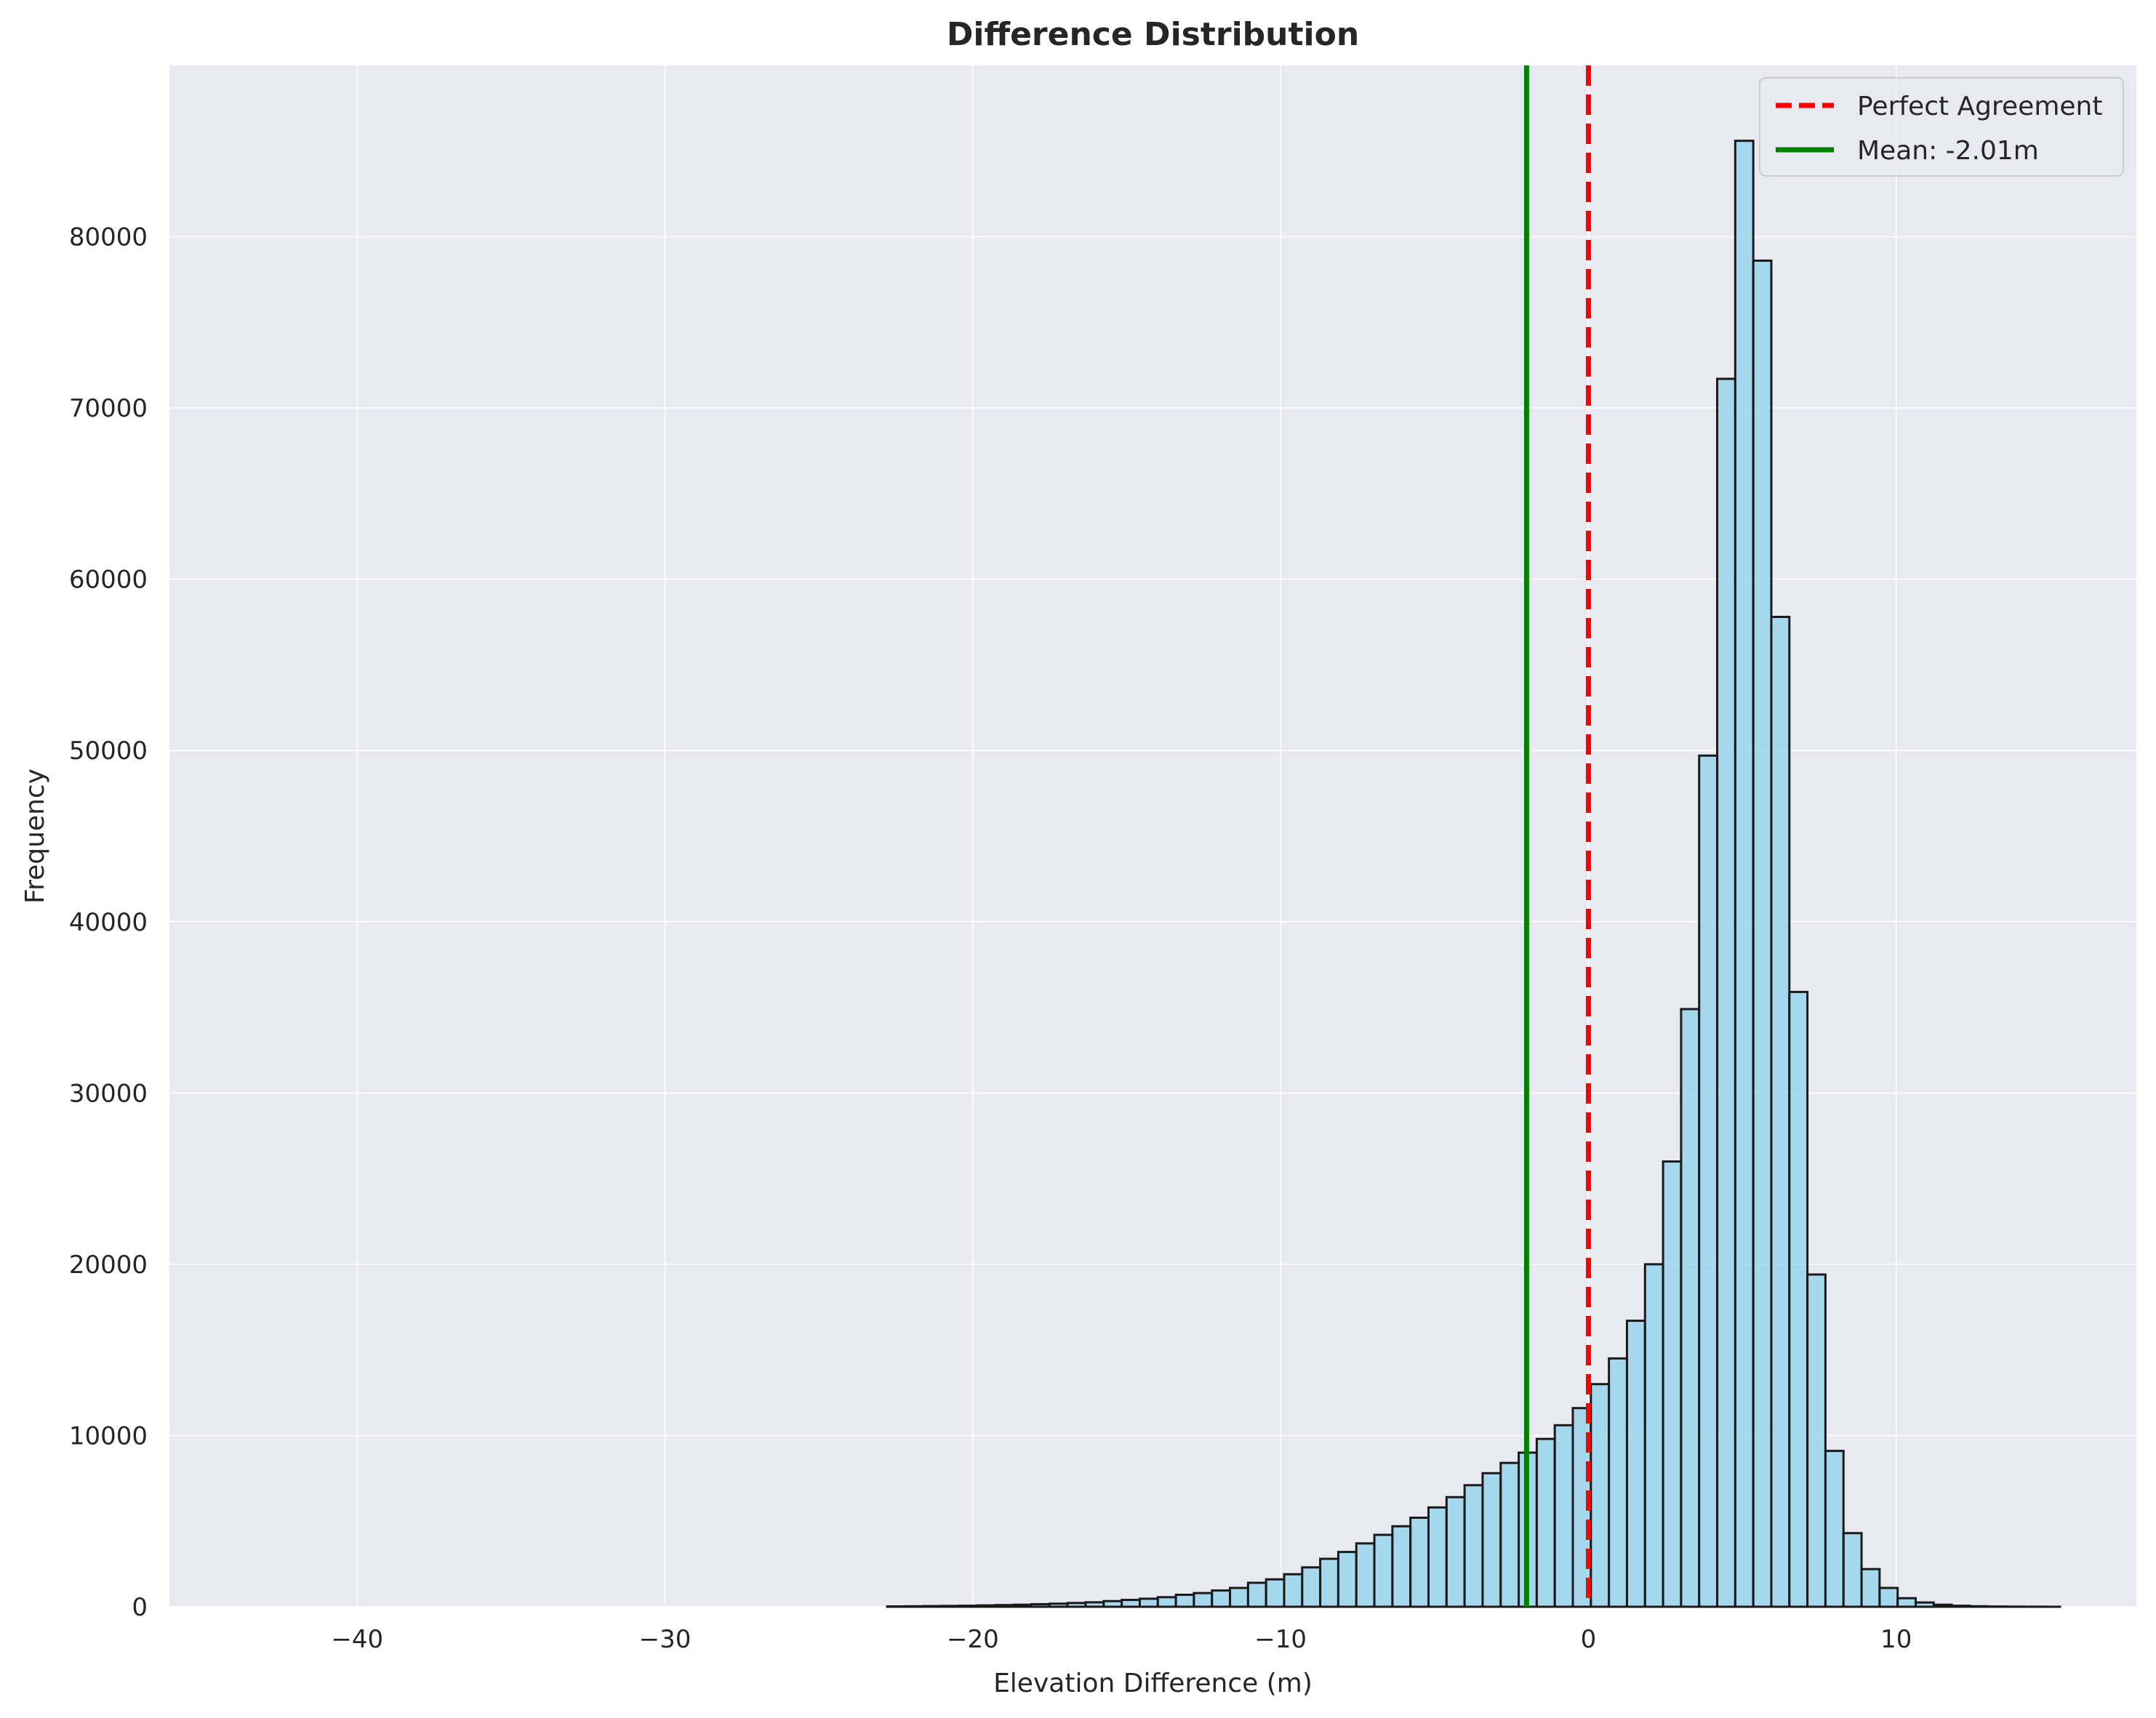 This screenshot has width=2156, height=1718. Describe the element at coordinates (108, 408) in the screenshot. I see `y-tick-label: 70000` at that location.